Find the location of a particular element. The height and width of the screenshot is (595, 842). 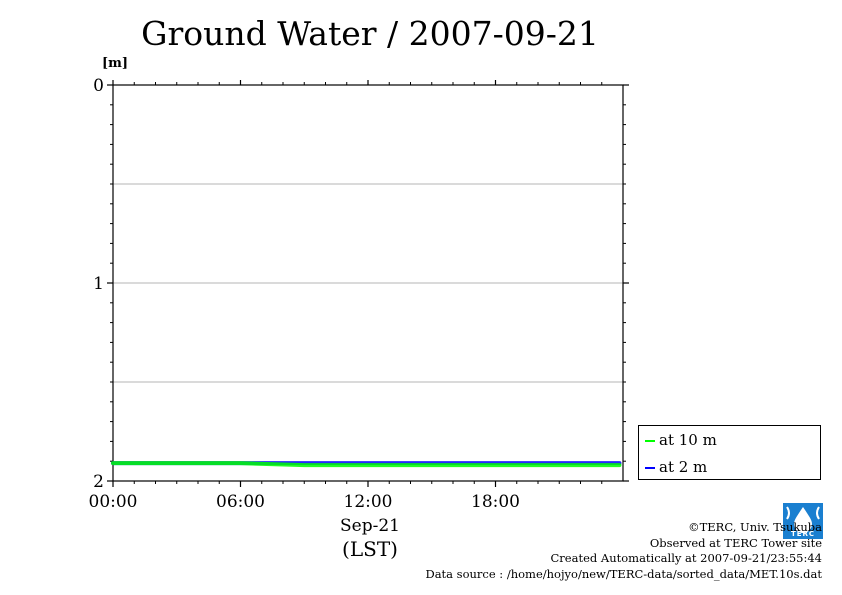

credit-copyright: ©TERC, Univ. Tsukuba is located at coordinates (755, 527).